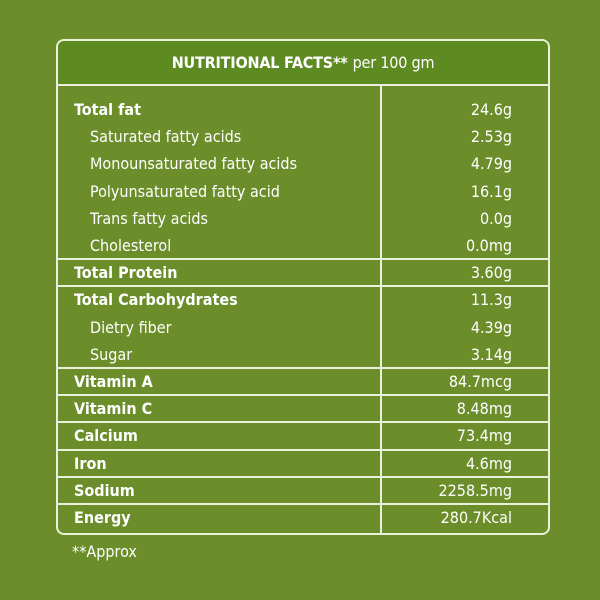 This screenshot has height=600, width=600. I want to click on table-row: Vitamin C 8.48mg, so click(303, 408).